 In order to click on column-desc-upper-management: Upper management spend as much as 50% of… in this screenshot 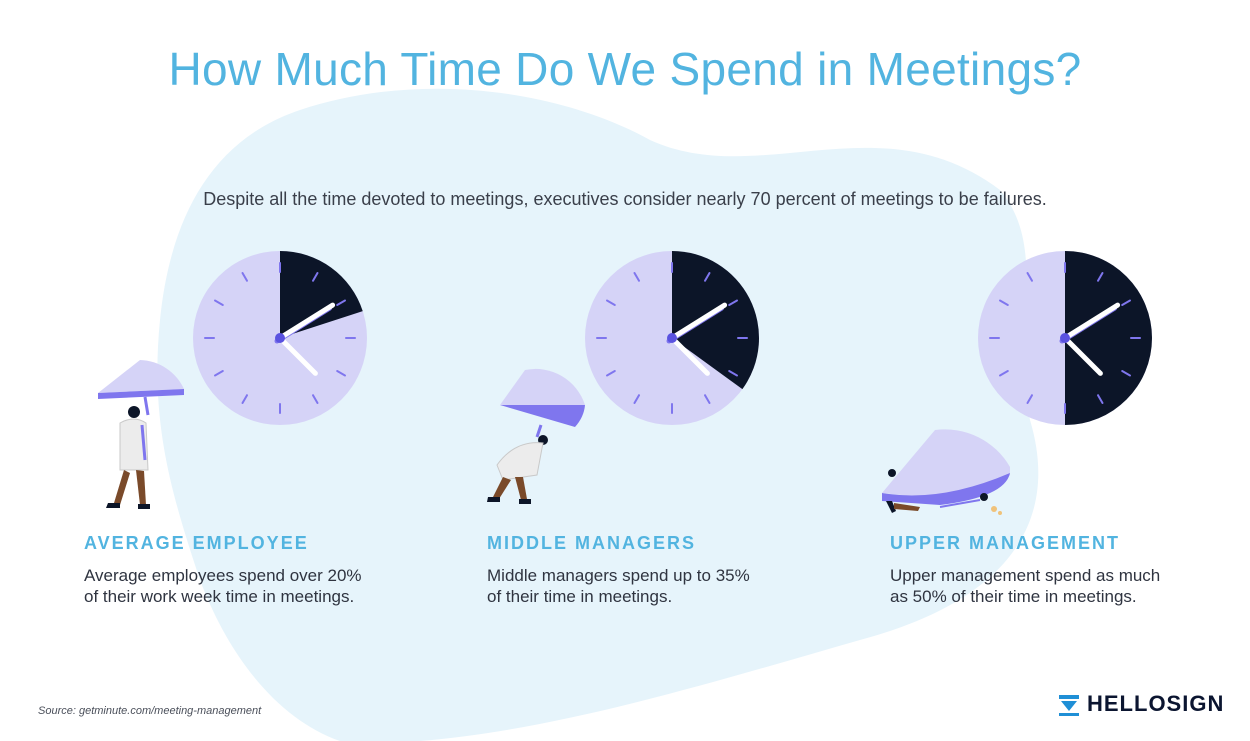, I will do `click(1050, 586)`.